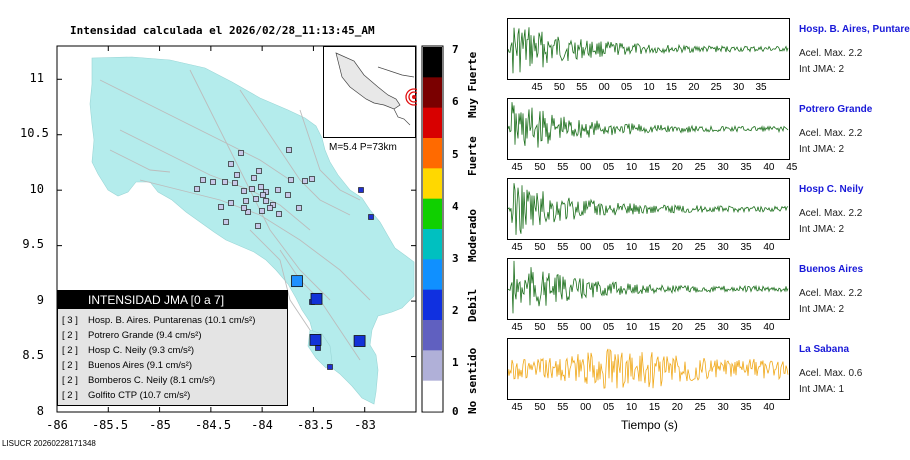 The height and width of the screenshot is (460, 910). Describe the element at coordinates (174, 335) in the screenshot. I see `legend-item: [ 2 ] Potrero Grande (9.4 cm/s²)` at that location.